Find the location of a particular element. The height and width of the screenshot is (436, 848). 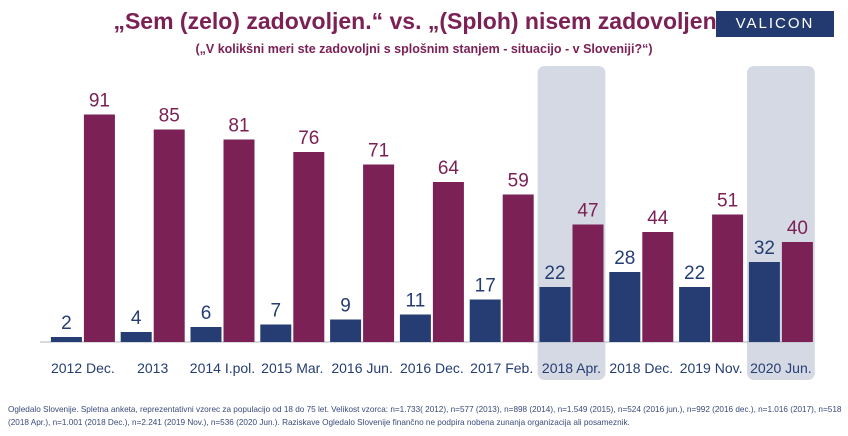

x-tick-label: 2012 Dec. is located at coordinates (83, 368).